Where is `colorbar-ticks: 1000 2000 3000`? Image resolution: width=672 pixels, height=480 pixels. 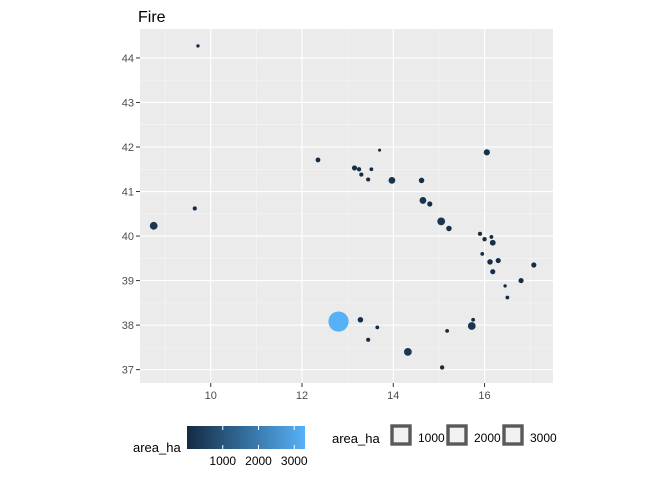 colorbar-ticks: 1000 2000 3000 is located at coordinates (258, 447).